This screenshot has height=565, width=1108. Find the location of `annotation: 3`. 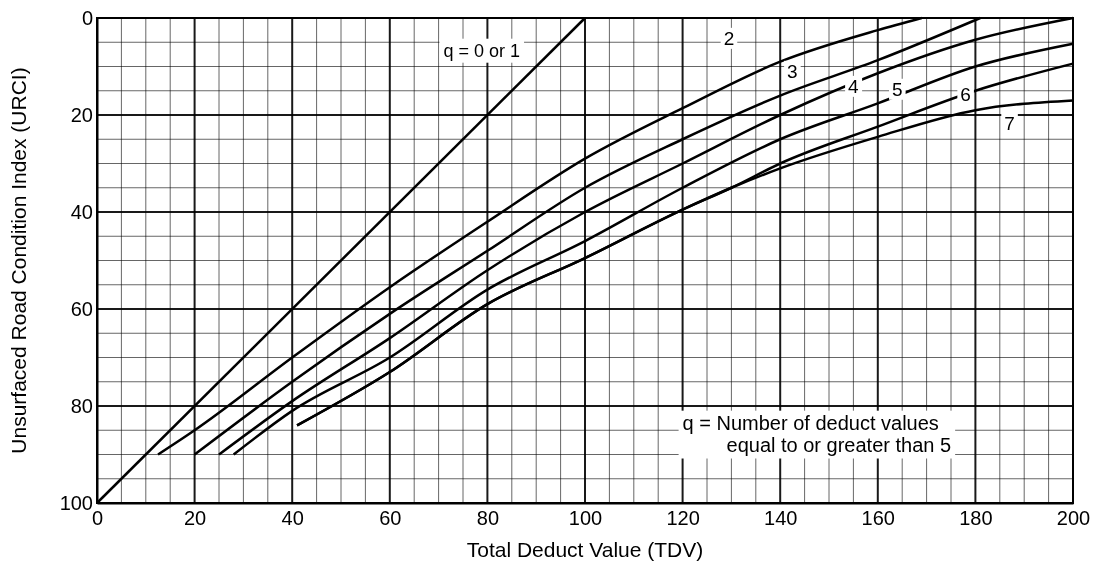

annotation: 3 is located at coordinates (792, 71).